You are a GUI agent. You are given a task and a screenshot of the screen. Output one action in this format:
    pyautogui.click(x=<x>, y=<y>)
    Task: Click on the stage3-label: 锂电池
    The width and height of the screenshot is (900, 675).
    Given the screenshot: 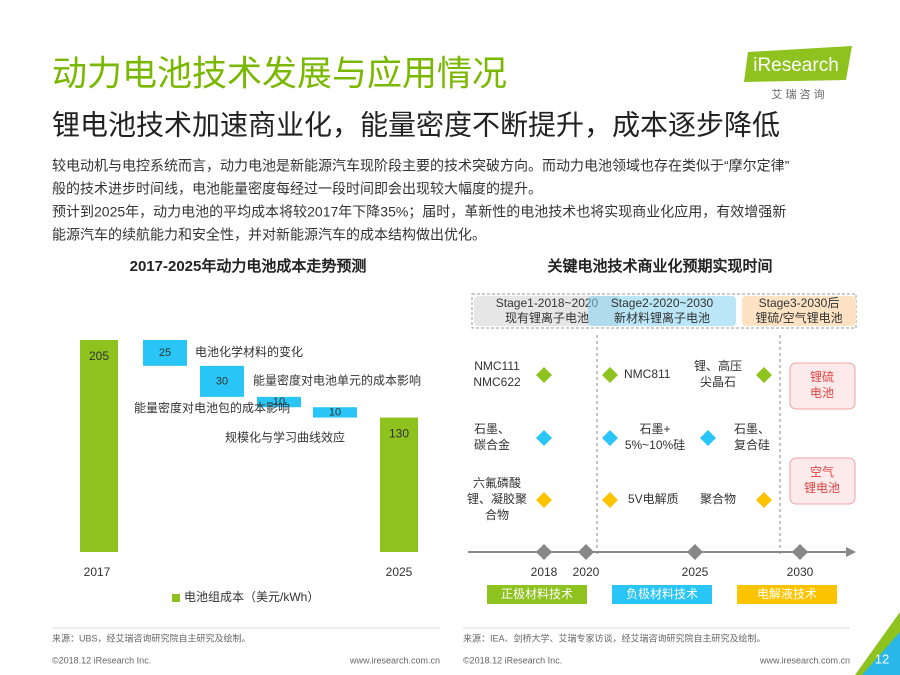 What is the action you would take?
    pyautogui.click(x=822, y=487)
    